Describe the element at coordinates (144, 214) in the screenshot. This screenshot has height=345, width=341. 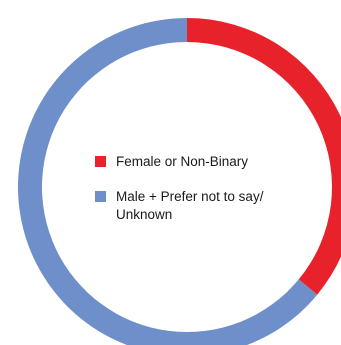
I see `legend-label-male-prefer-not-to-say-line2: Unknown` at that location.